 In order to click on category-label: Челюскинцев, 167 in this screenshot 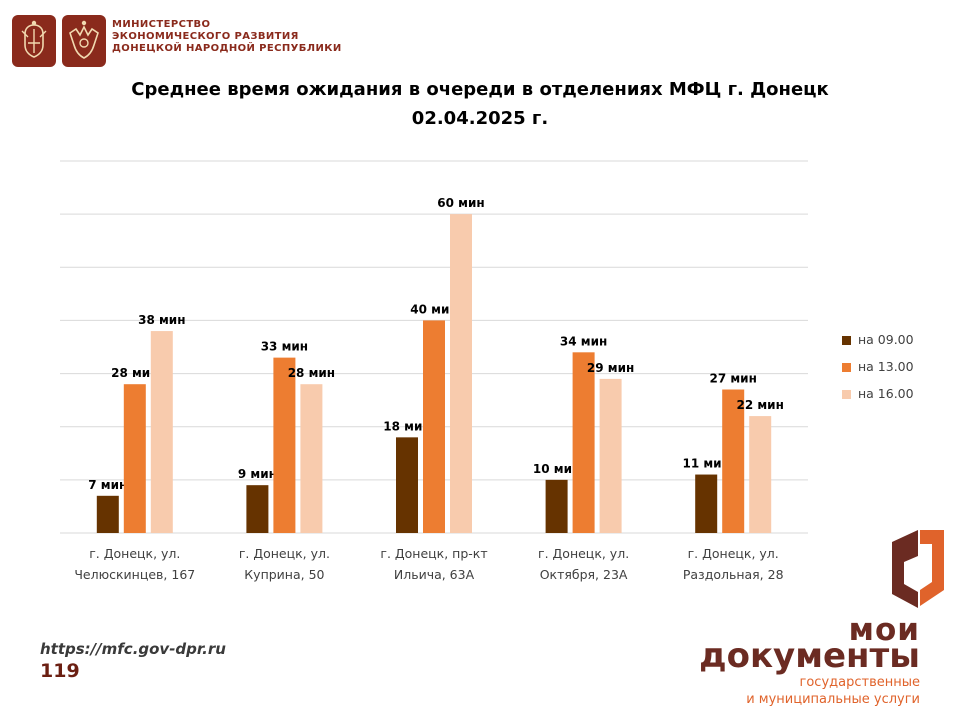, I will do `click(134, 574)`.